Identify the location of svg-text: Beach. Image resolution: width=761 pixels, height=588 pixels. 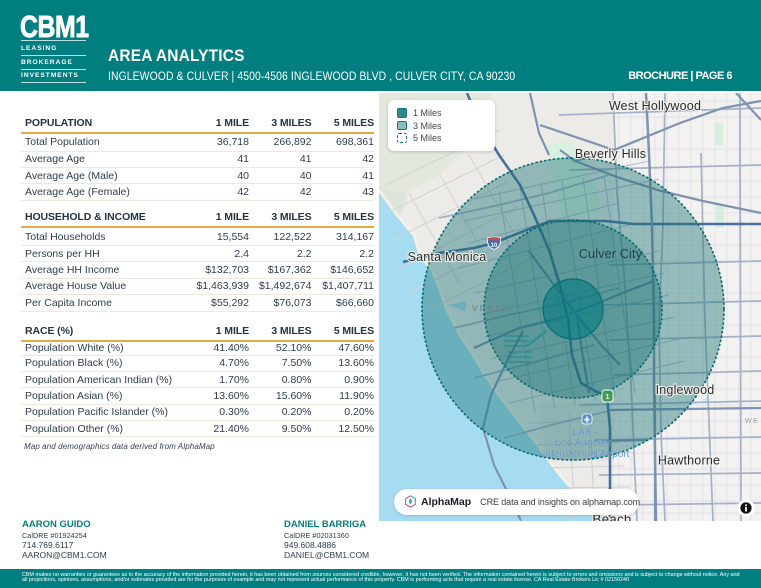
(611, 516).